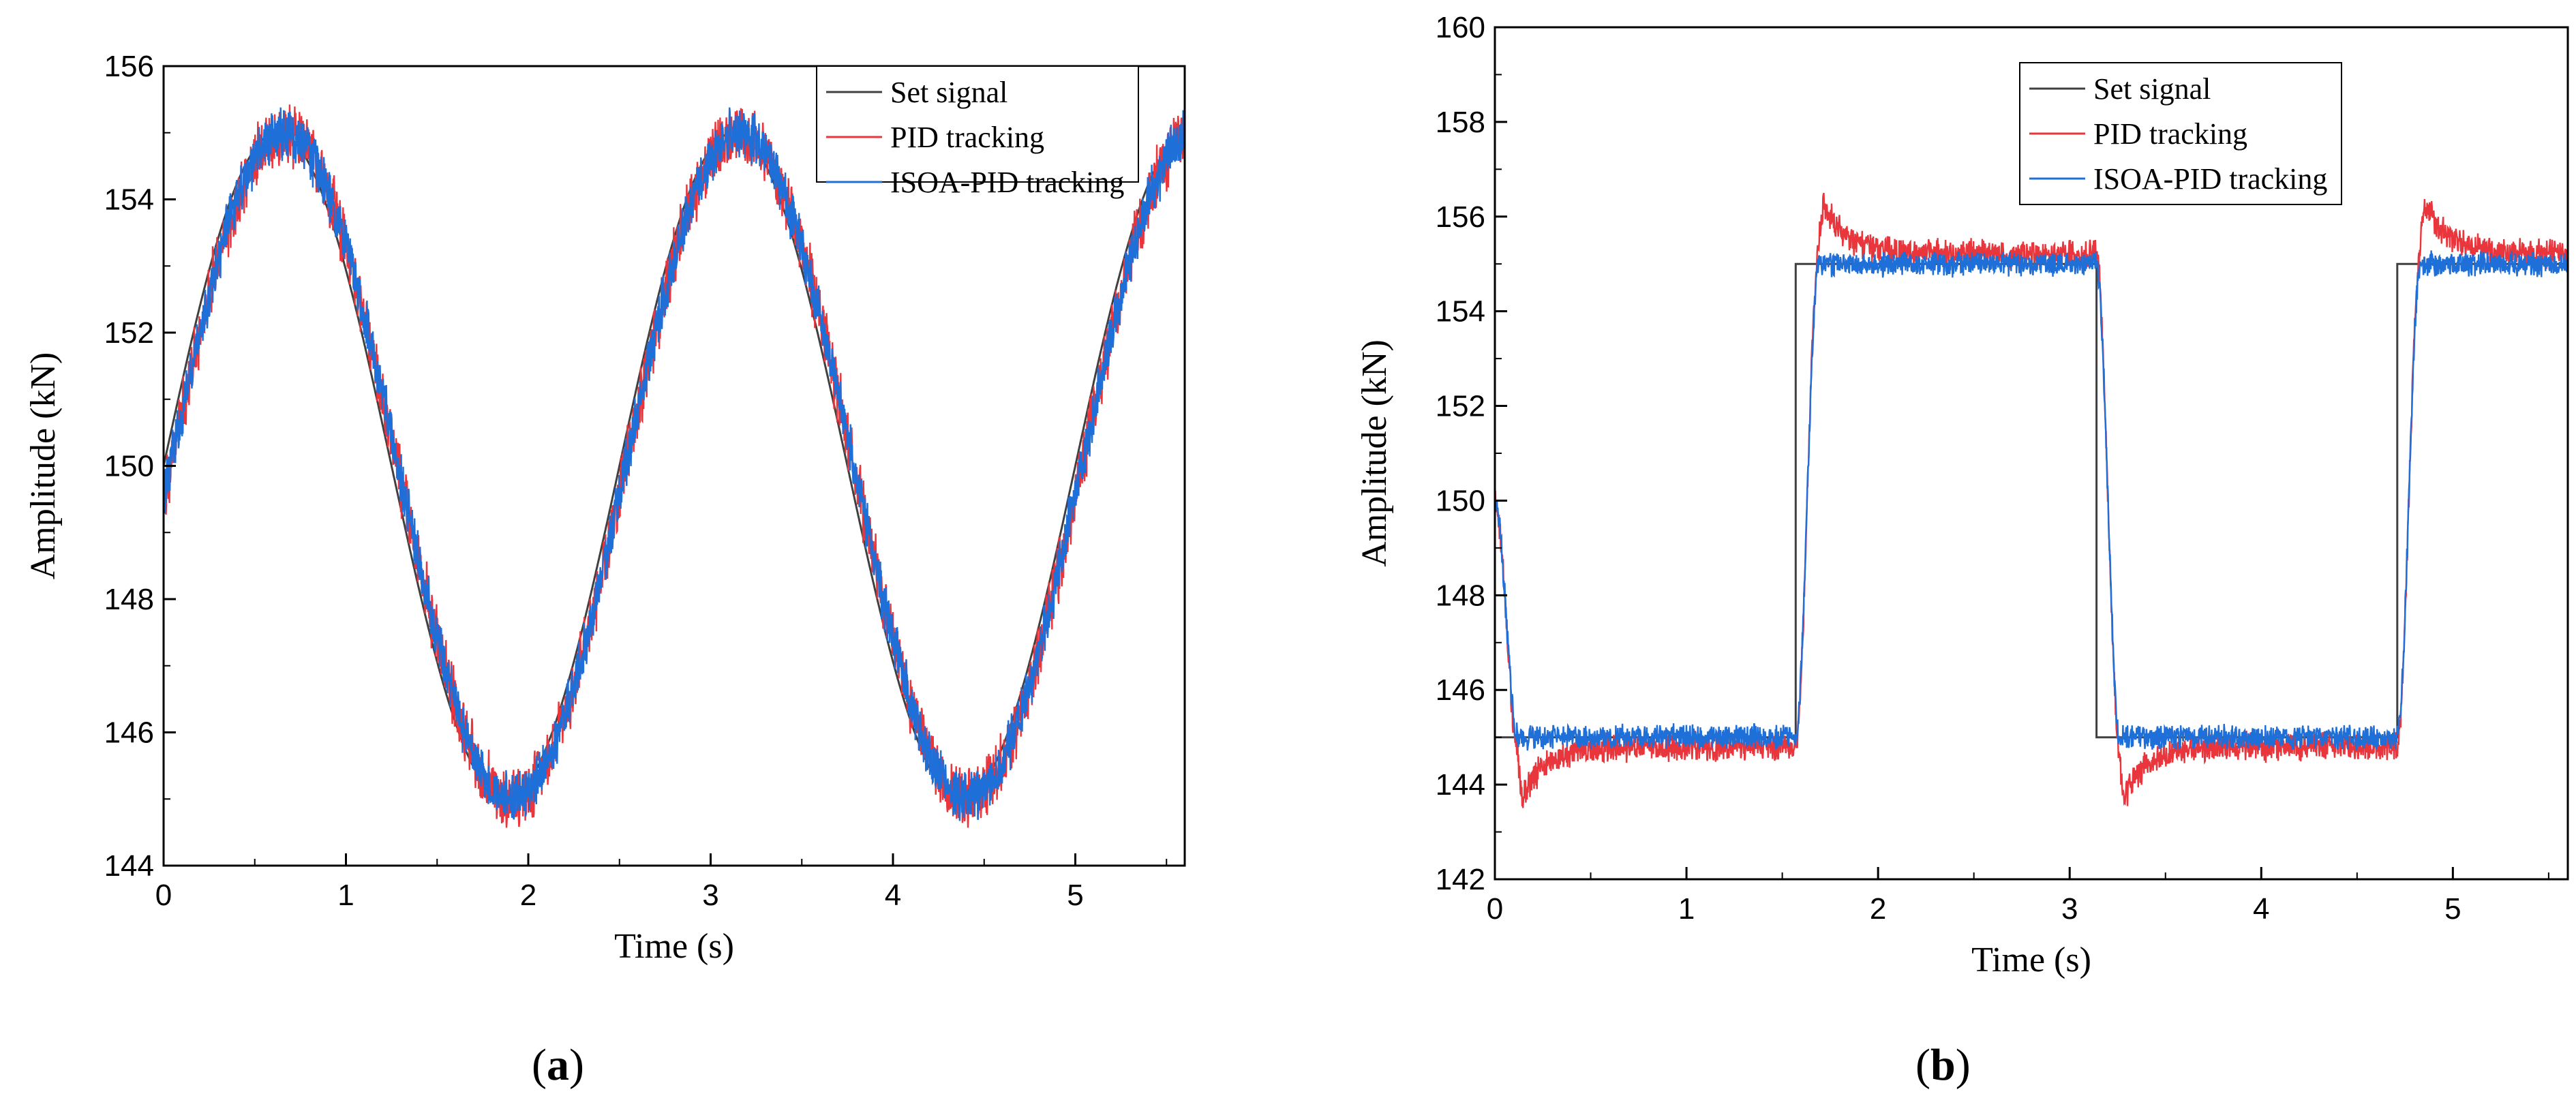 The width and height of the screenshot is (2576, 1111). I want to click on y-tick-label: 158, so click(1461, 122).